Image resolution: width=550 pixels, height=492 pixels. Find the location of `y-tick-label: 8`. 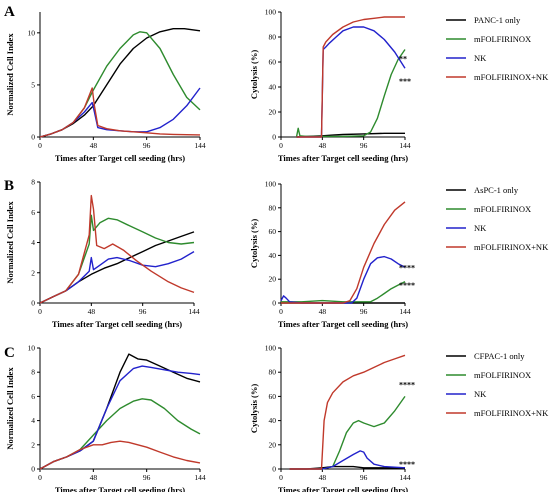

y-tick-label: 8 is located at coordinates (33, 182).